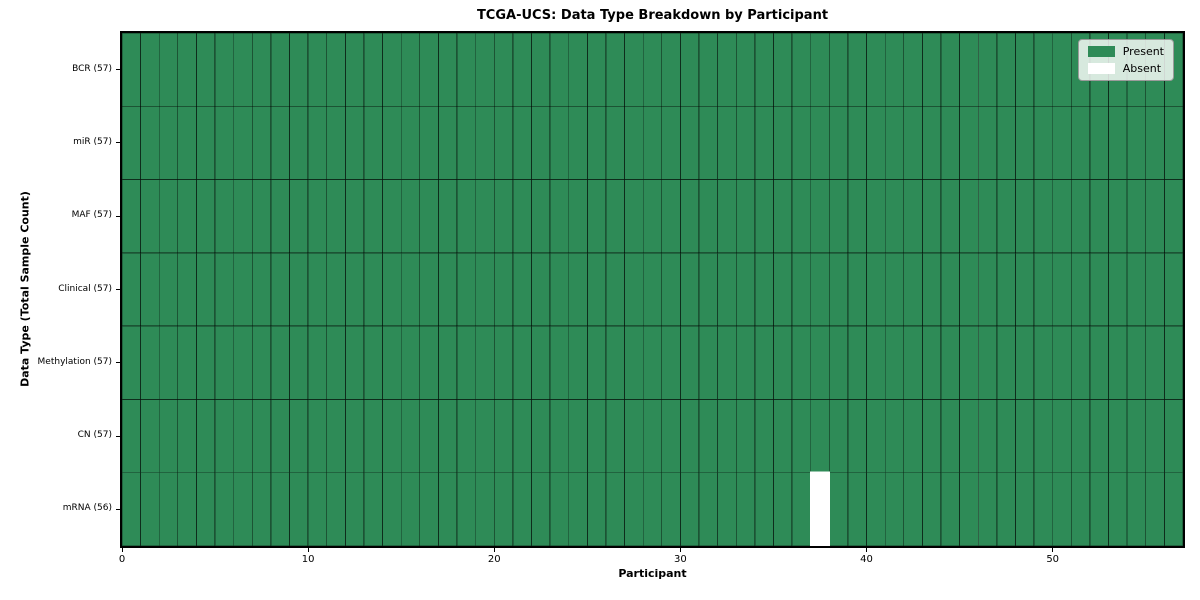 The height and width of the screenshot is (600, 1200). Describe the element at coordinates (1125, 60) in the screenshot. I see `legend: Present Absent` at that location.